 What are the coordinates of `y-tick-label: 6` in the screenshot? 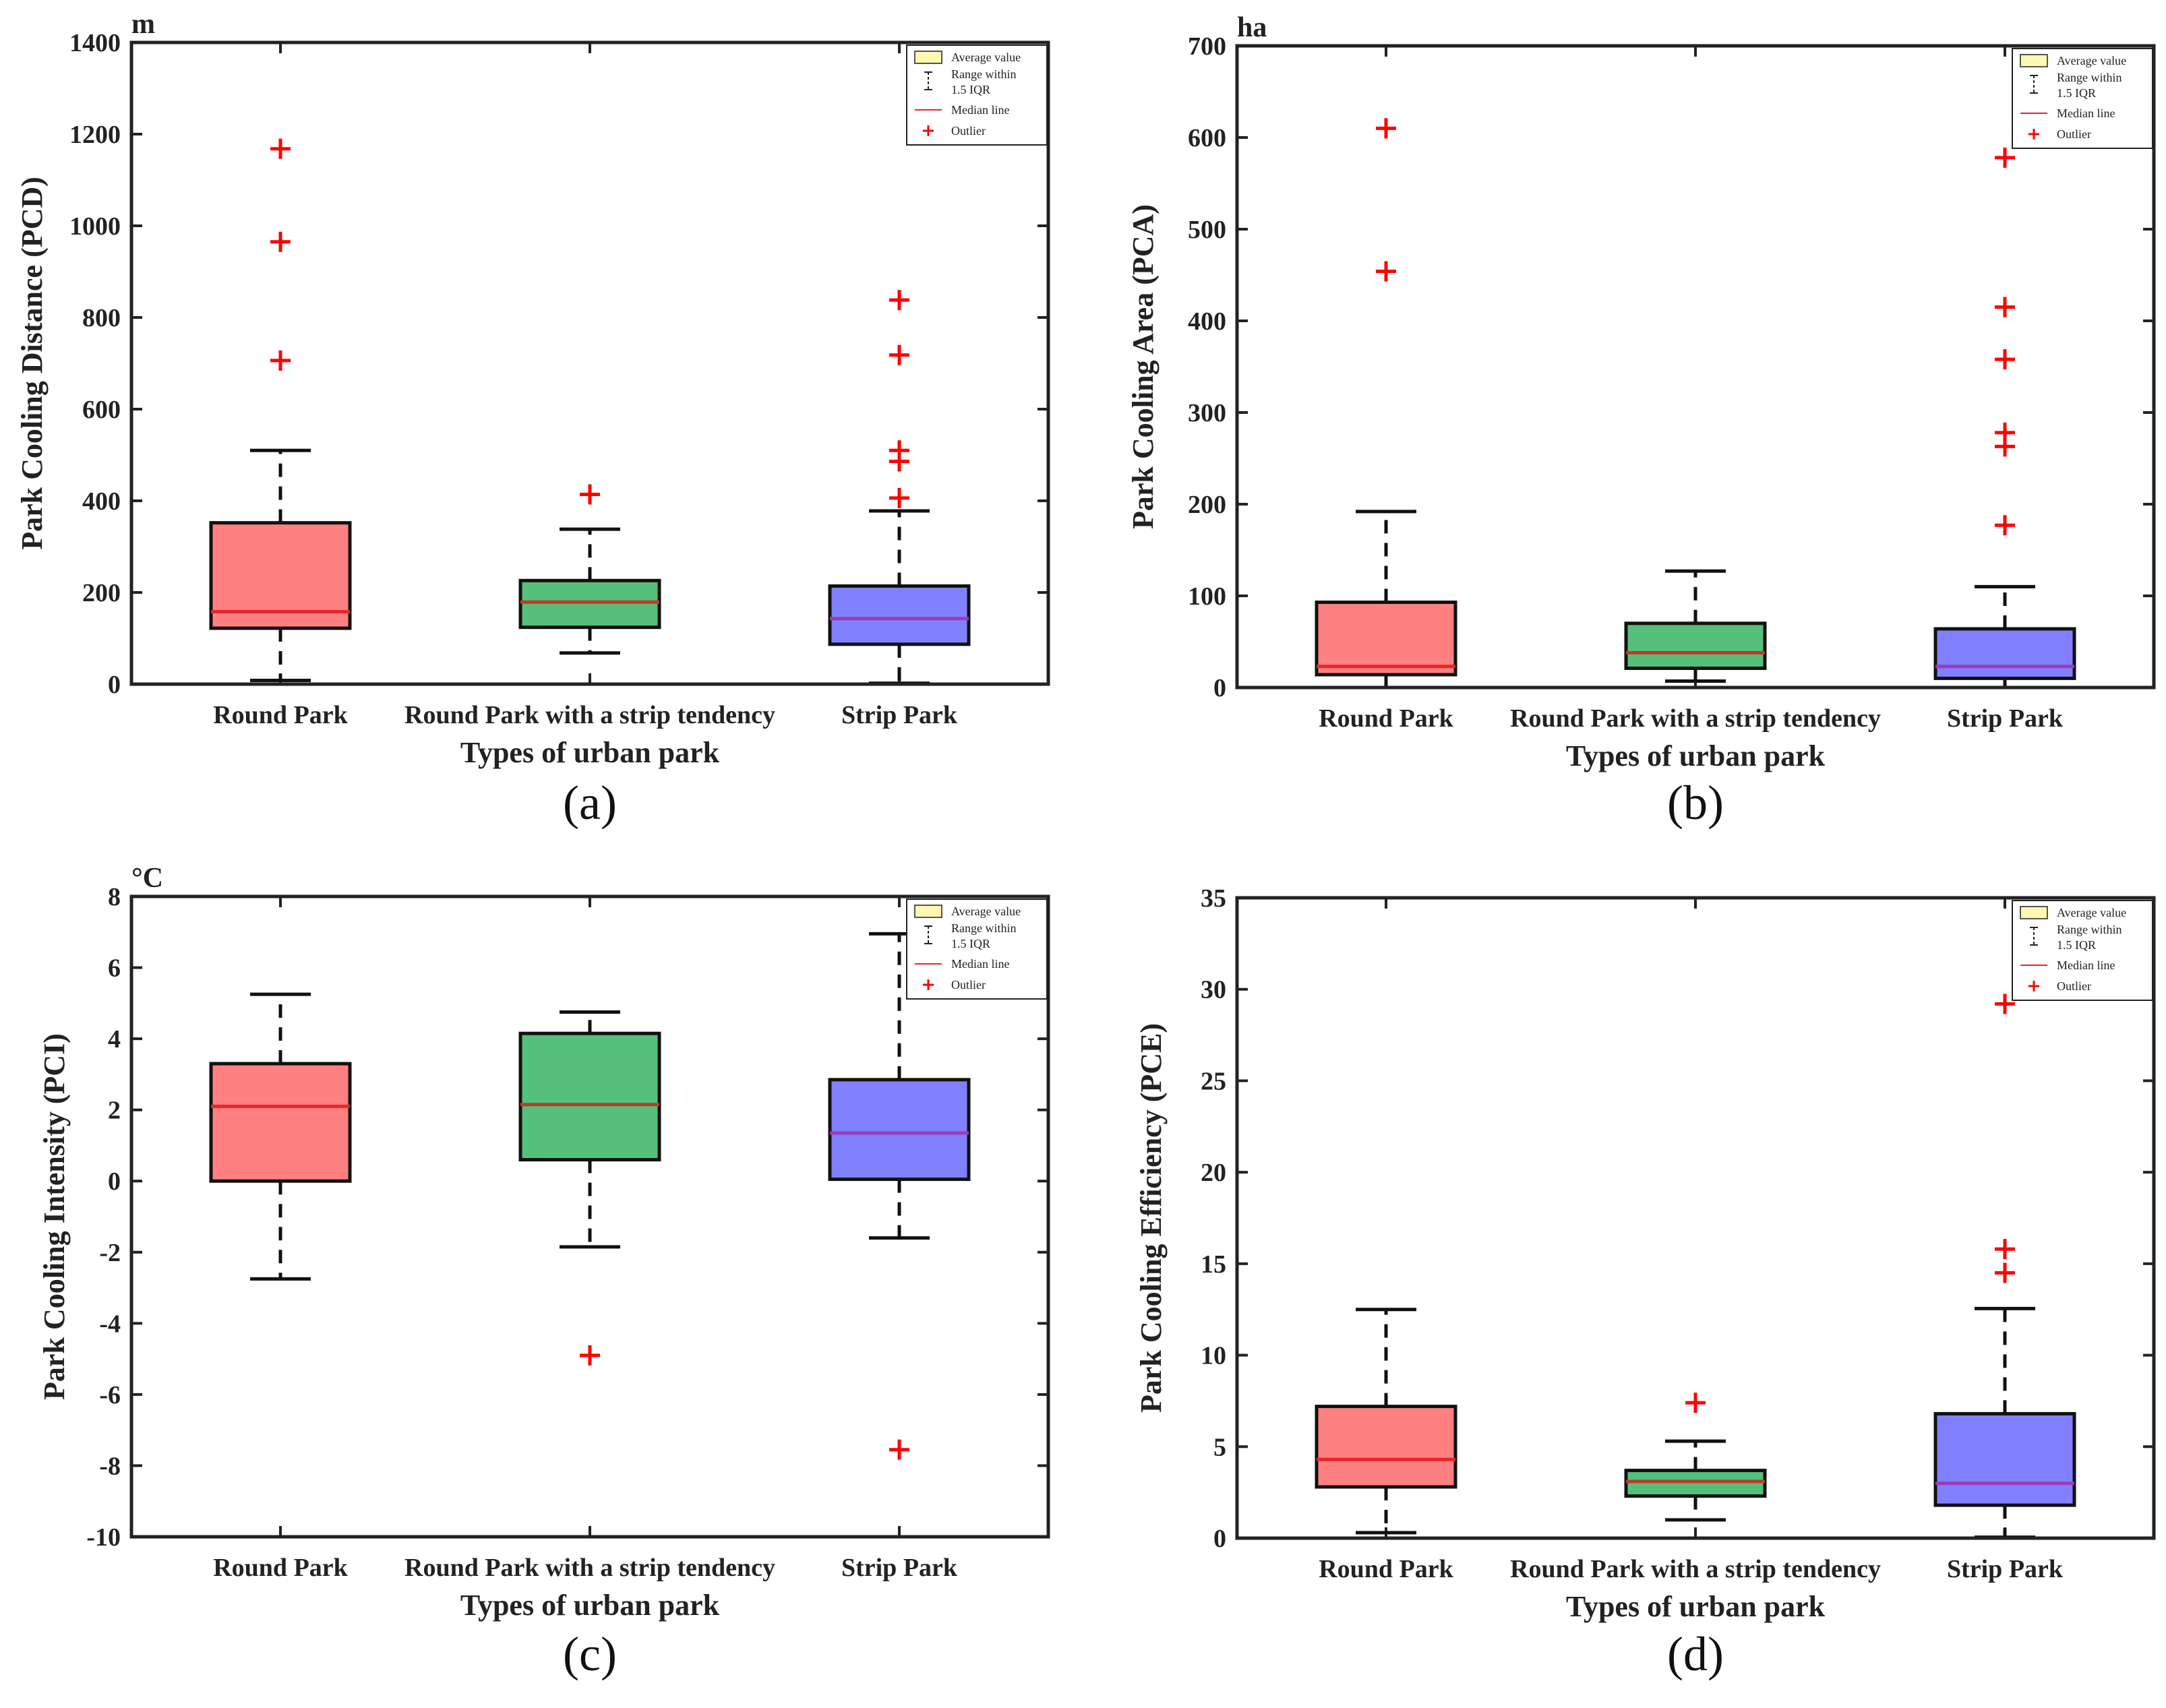 It's located at (114, 968).